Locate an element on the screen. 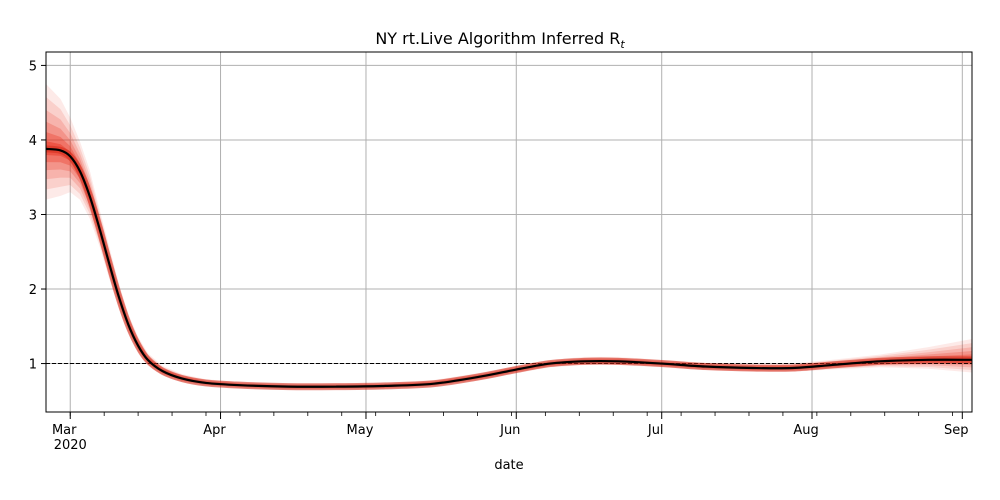 This screenshot has width=1000, height=500. chart-title: NY rt.Live Algorithm Inferred Rt is located at coordinates (500, 40).